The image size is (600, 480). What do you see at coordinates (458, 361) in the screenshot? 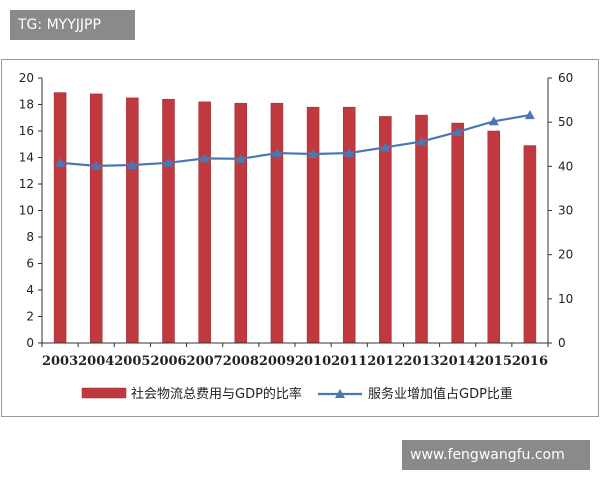
I see `x-tick-label-2014: 2014` at bounding box center [458, 361].